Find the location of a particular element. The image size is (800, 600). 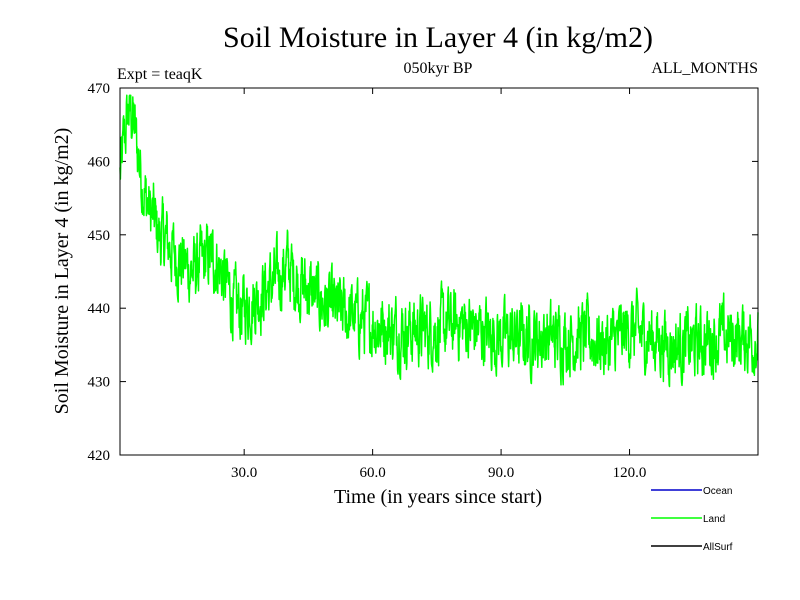

y-tick-label: 420 is located at coordinates (99, 456).